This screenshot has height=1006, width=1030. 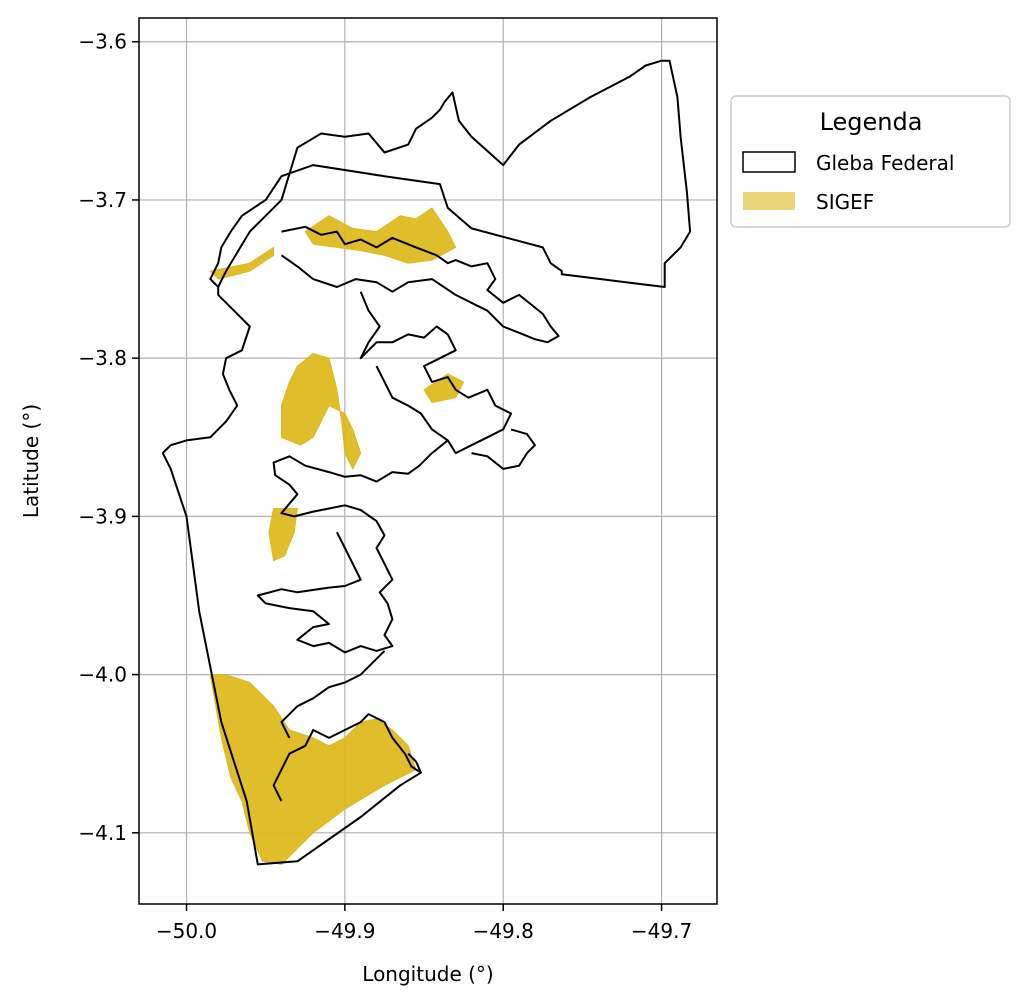 What do you see at coordinates (102, 833) in the screenshot?
I see `y-tick-label: −4.1` at bounding box center [102, 833].